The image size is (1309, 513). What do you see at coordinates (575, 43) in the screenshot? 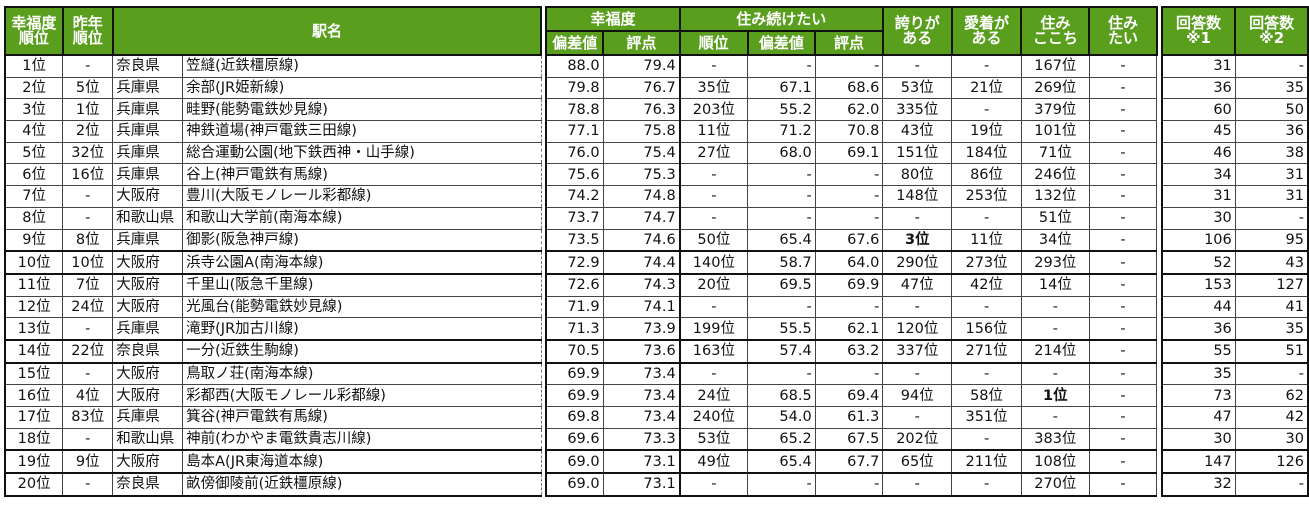
I see `header-happiness-dev: 偏差値` at bounding box center [575, 43].